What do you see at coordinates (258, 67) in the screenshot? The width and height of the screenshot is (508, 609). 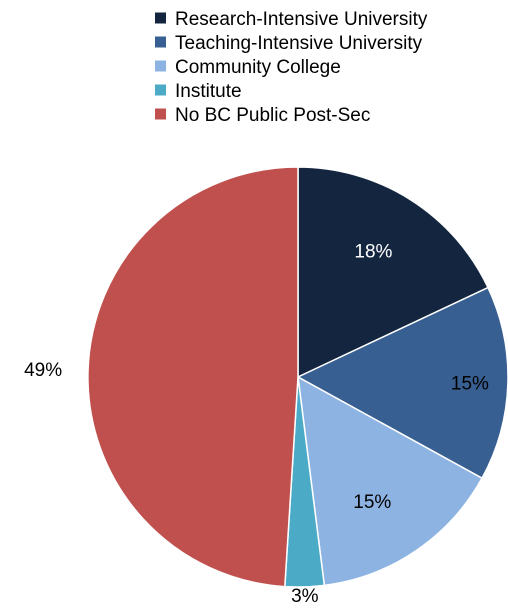 I see `legend-label-community-college: Community College` at bounding box center [258, 67].